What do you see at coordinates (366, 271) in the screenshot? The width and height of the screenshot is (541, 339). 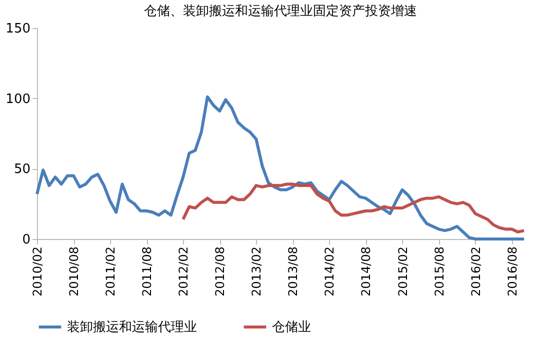 I see `x-tick-label: 2014/08` at bounding box center [366, 271].